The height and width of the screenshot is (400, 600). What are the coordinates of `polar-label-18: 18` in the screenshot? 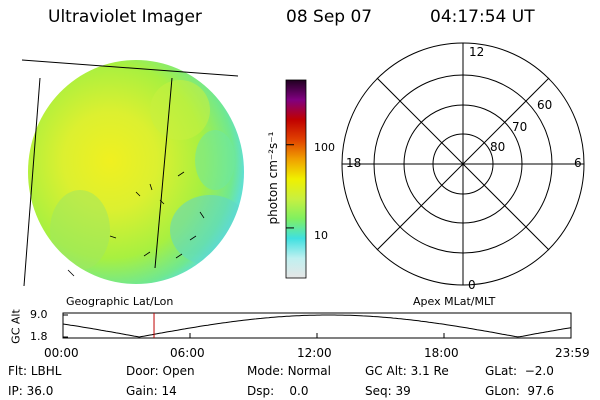 It's located at (354, 163).